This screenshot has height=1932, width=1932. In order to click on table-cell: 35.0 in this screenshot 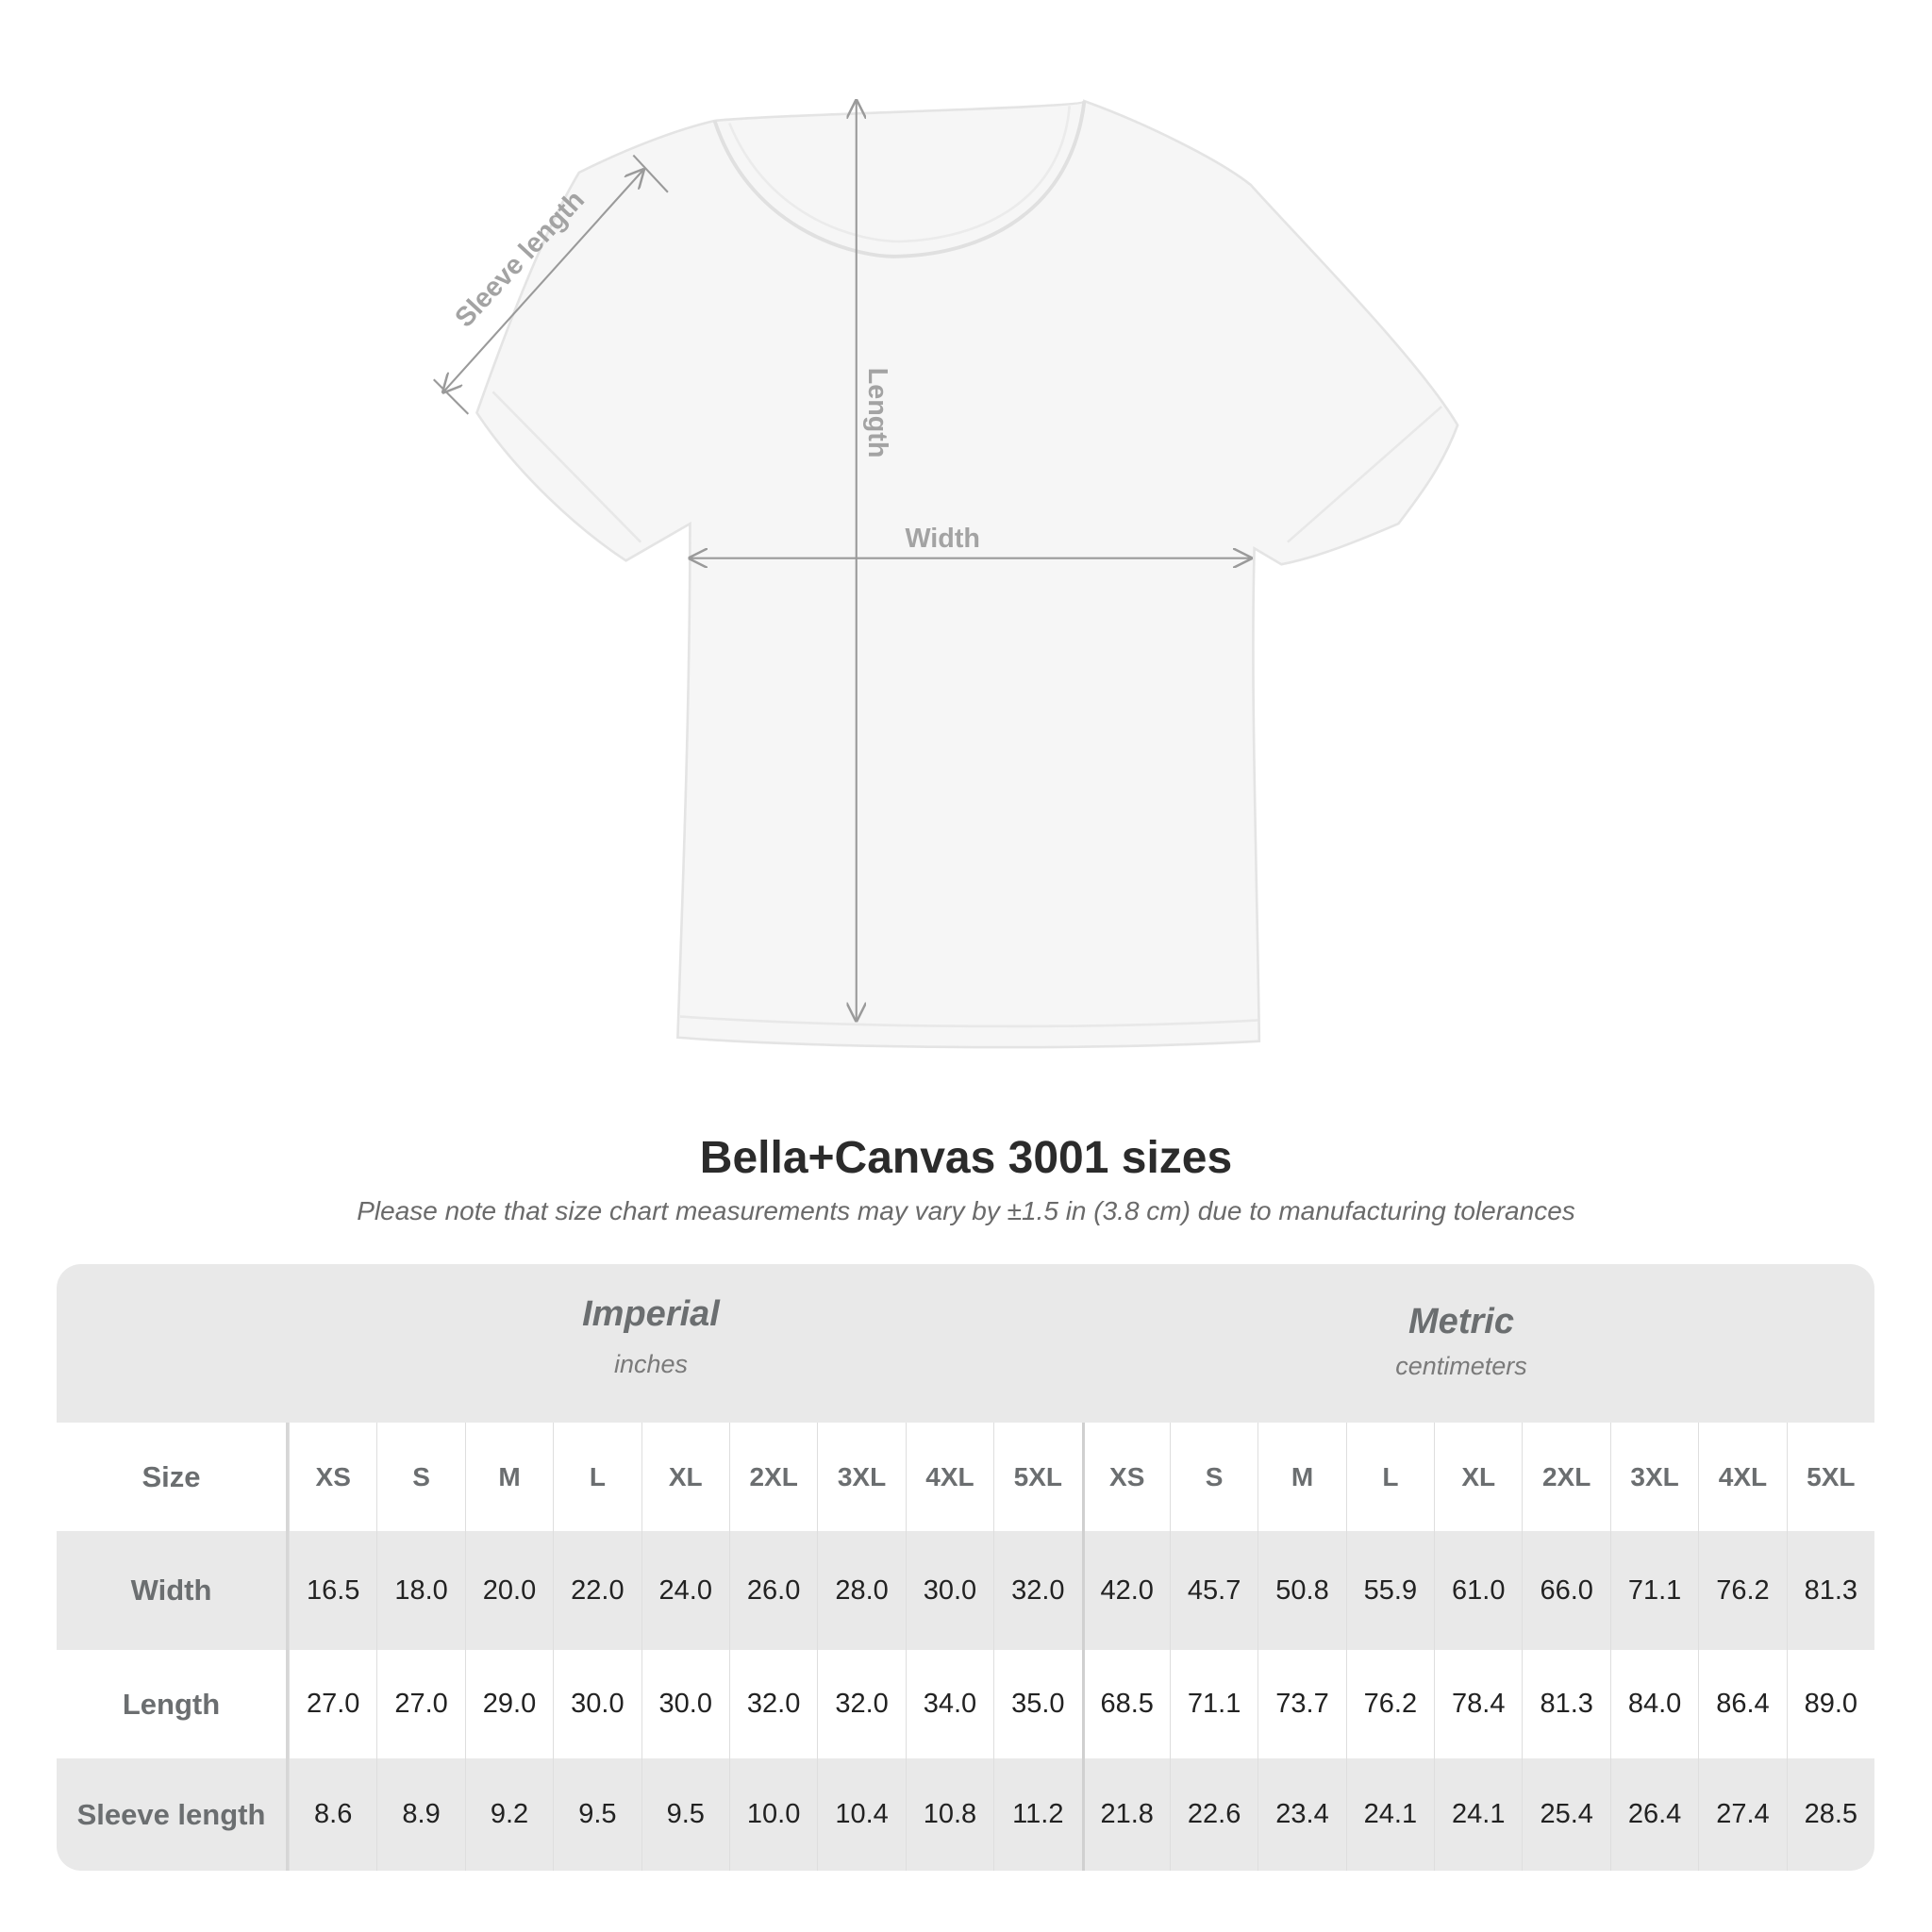, I will do `click(1037, 1704)`.